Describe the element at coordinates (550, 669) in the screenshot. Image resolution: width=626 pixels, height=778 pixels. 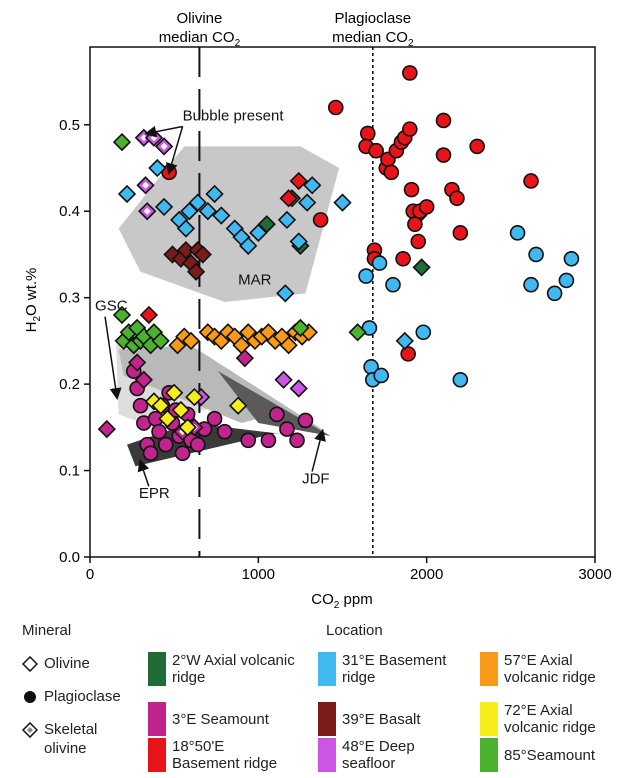
I see `legend-location-label: 57°E Axial volcanic ridge` at that location.